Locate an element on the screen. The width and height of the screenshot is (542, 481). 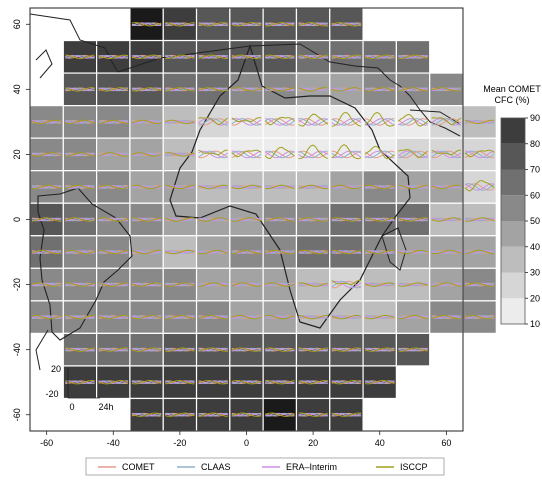
colorbar-tick-label: 20 is located at coordinates (535, 298).